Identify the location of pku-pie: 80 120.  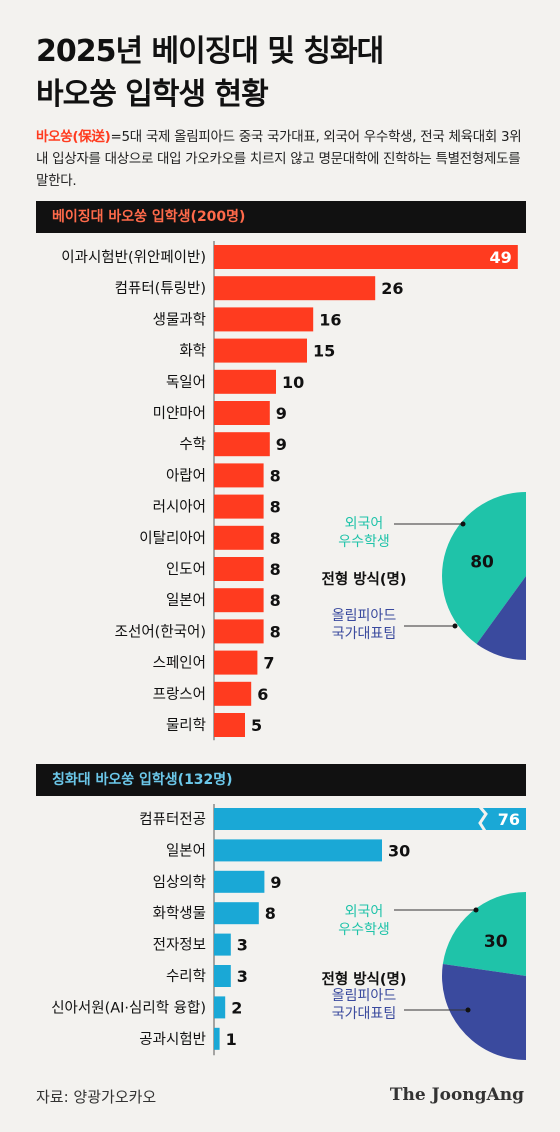
(501, 576).